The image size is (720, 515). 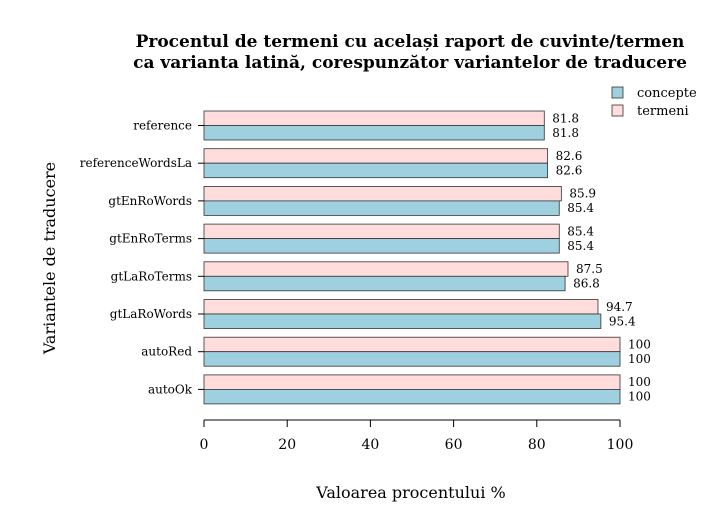 I want to click on bar-concepte-reference, so click(x=374, y=133).